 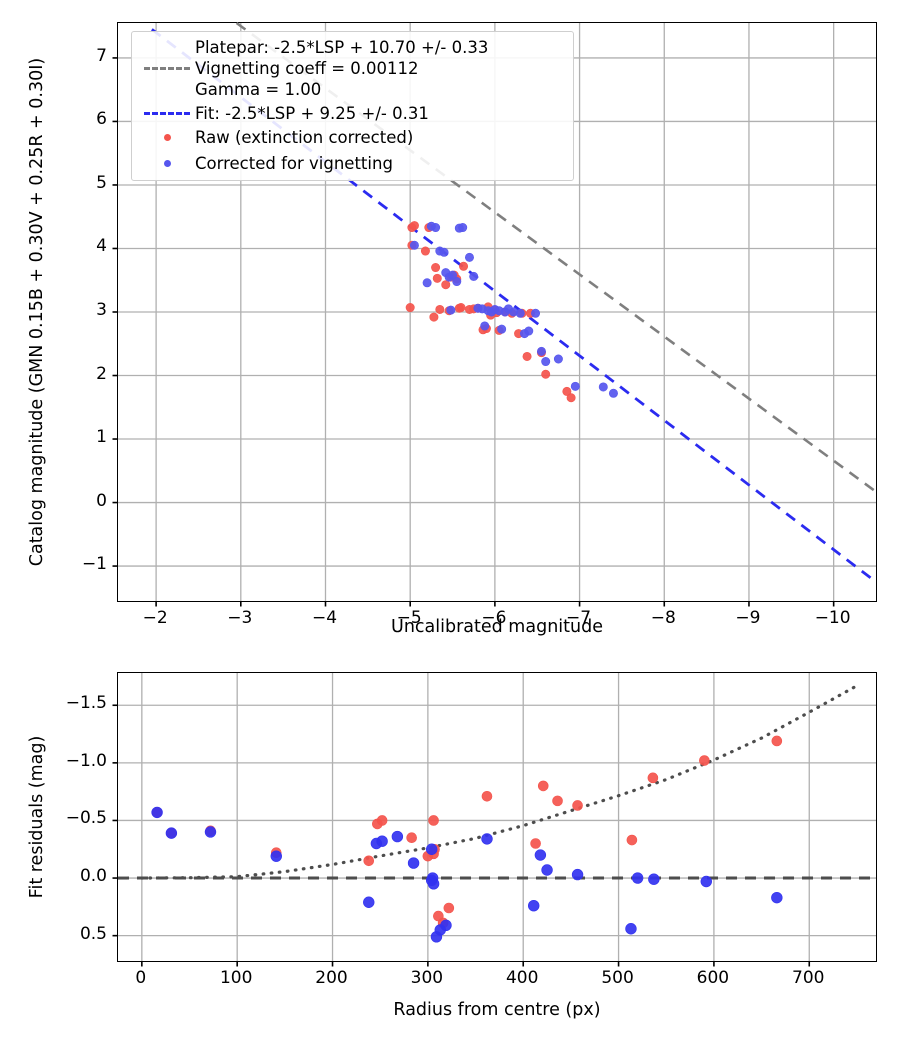 I want to click on x-tick-label: 400, so click(x=522, y=978).